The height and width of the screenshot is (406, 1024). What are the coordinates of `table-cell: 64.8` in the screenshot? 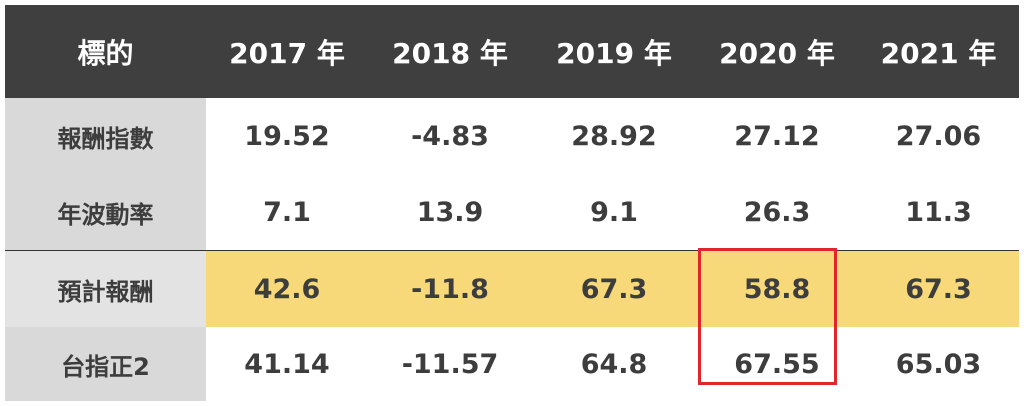 It's located at (614, 364).